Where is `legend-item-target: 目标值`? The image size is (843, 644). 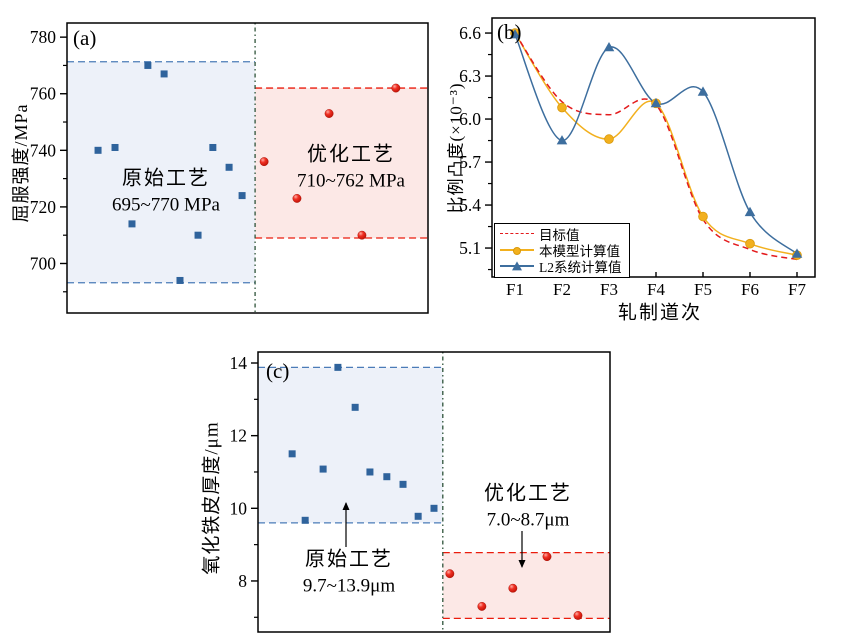
legend-item-target: 目标值 is located at coordinates (561, 234).